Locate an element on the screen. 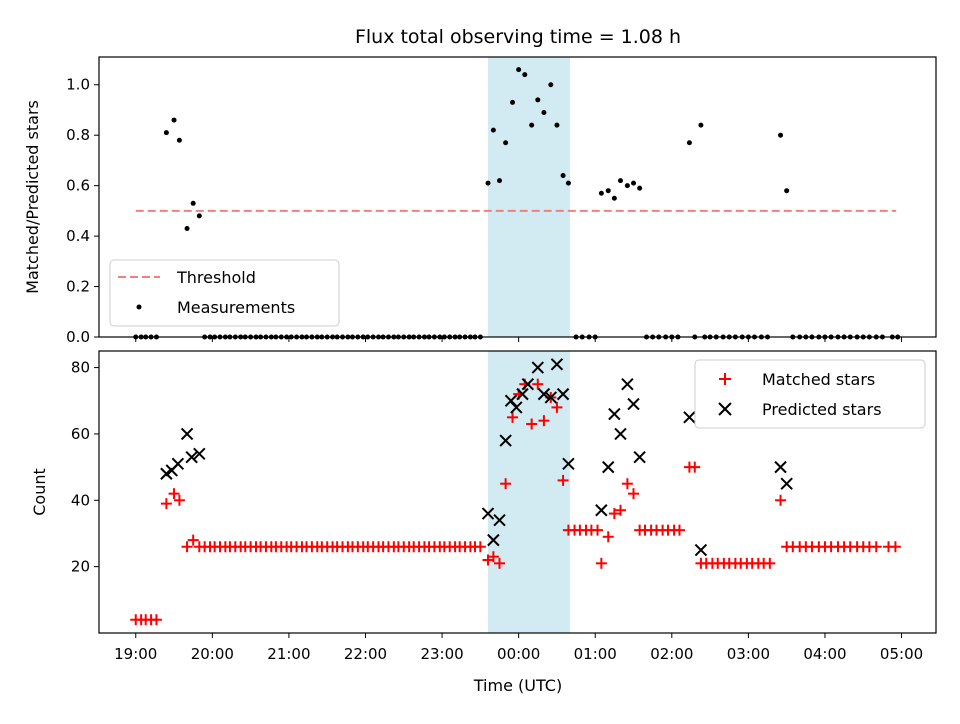  chart-title: Flux total observing time = 1.08 h is located at coordinates (518, 37).